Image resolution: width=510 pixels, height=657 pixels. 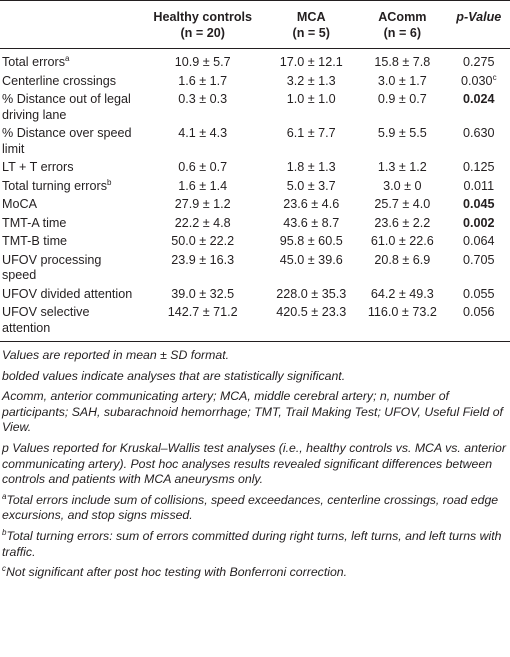 I want to click on cell-acomm: 15.8 ± 7.8, so click(x=402, y=62).